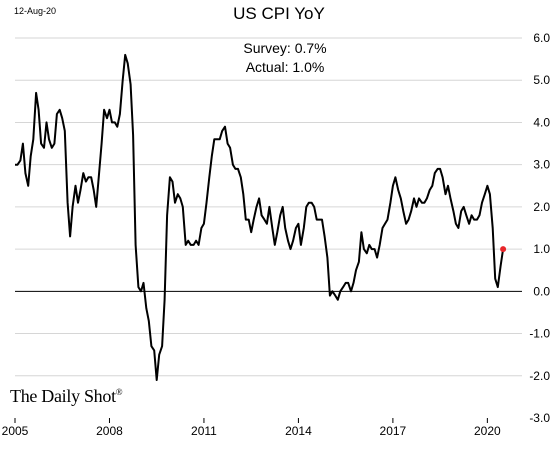 The height and width of the screenshot is (449, 558). I want to click on y-tick-label: -3.0, so click(539, 418).